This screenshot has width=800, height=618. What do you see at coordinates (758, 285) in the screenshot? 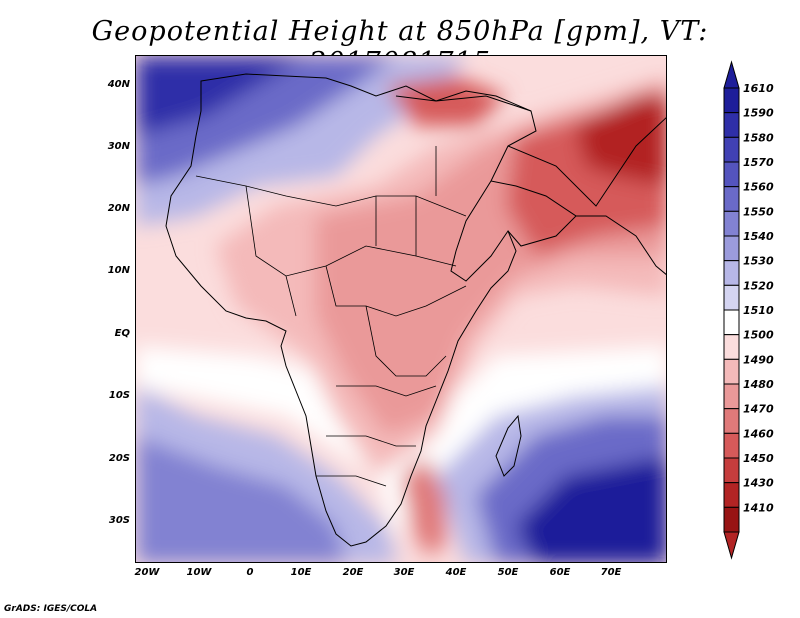
I see `colorbar-level-label: 1520` at bounding box center [758, 285].